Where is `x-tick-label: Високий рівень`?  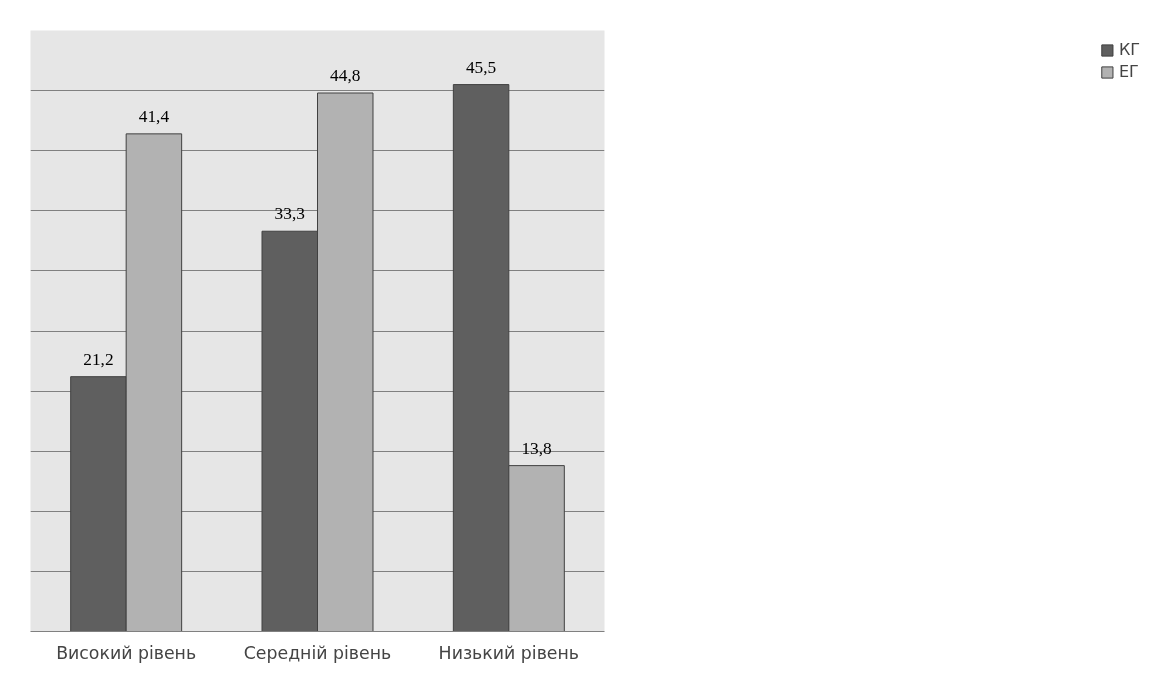 x-tick-label: Високий рівень is located at coordinates (126, 652).